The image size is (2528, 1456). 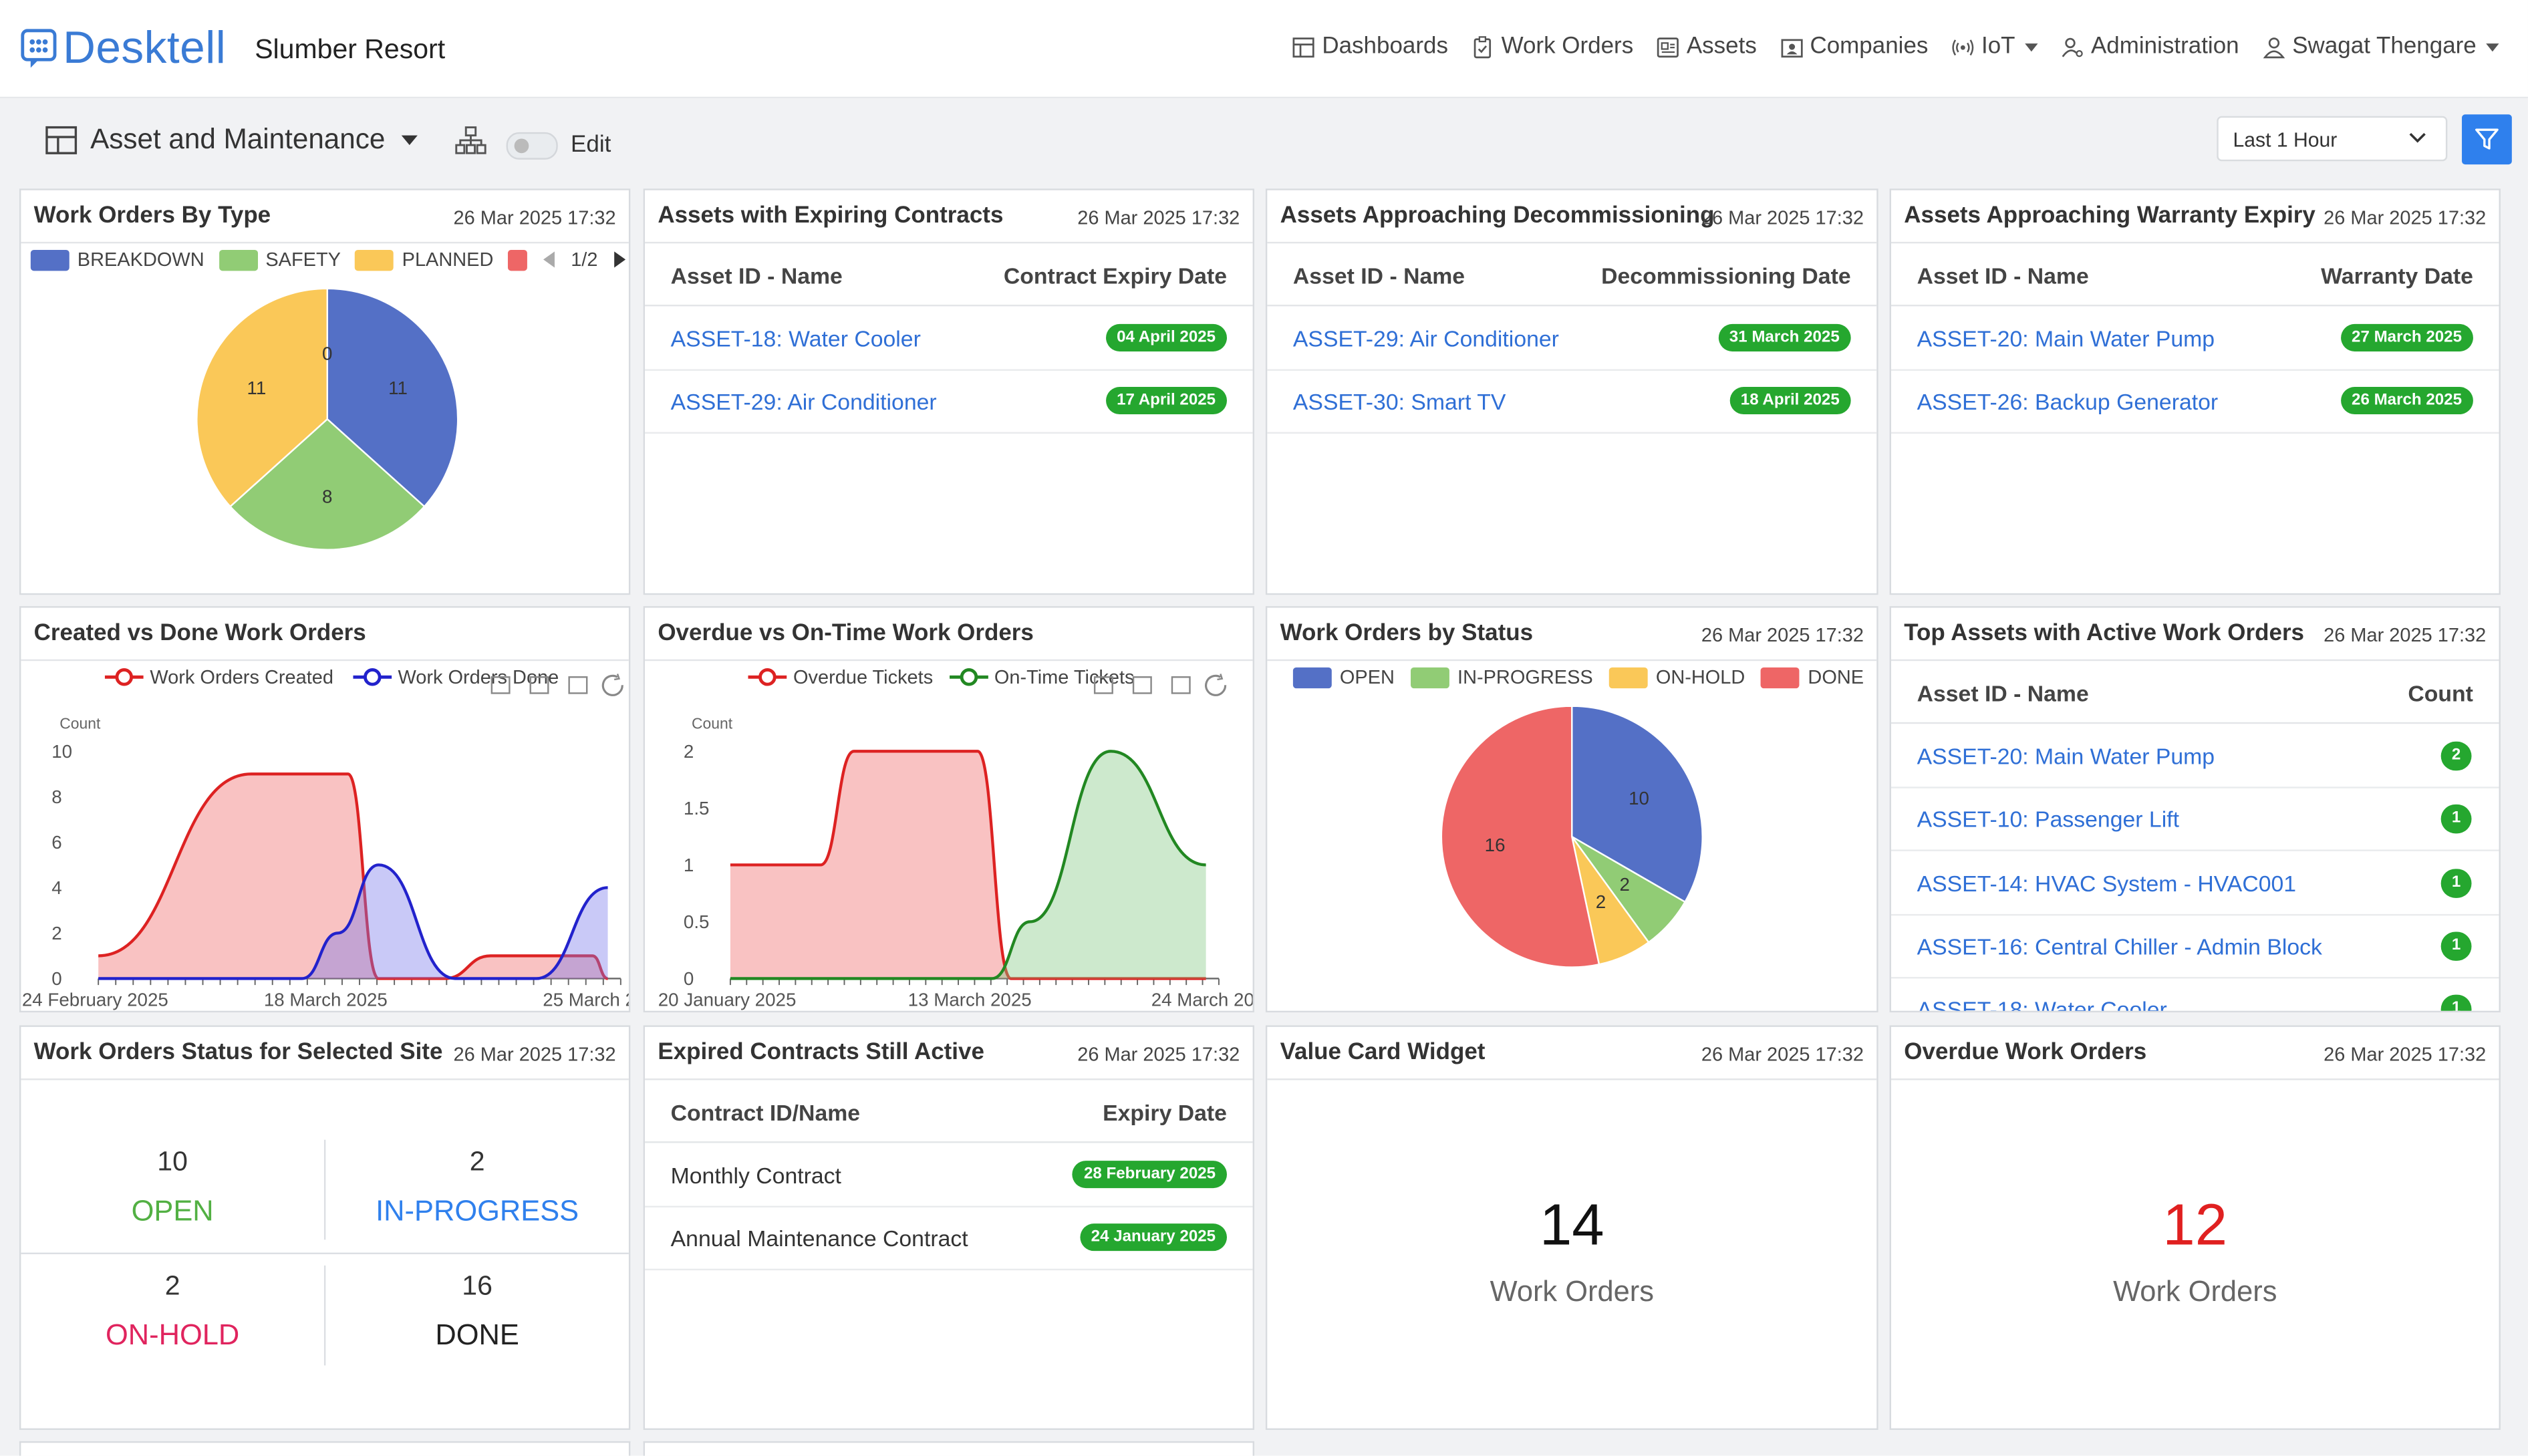 What do you see at coordinates (1784, 337) in the screenshot?
I see `date-badge: 31 March 2025` at bounding box center [1784, 337].